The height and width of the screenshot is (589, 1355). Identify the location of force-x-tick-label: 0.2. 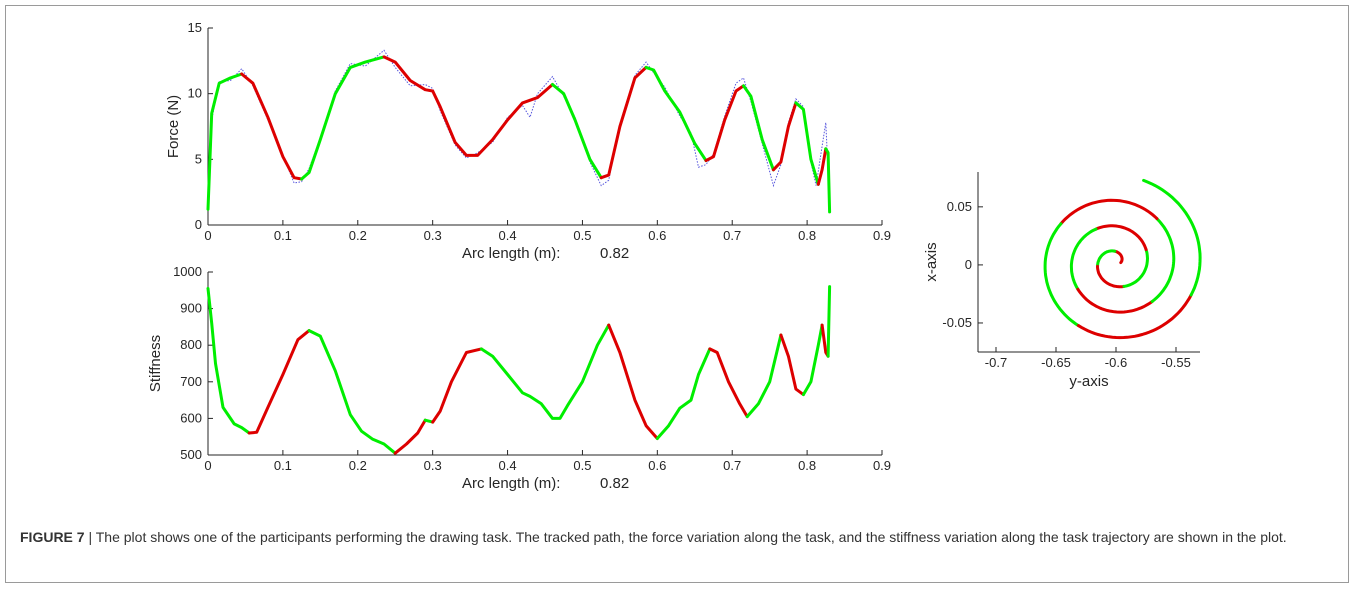
(358, 235).